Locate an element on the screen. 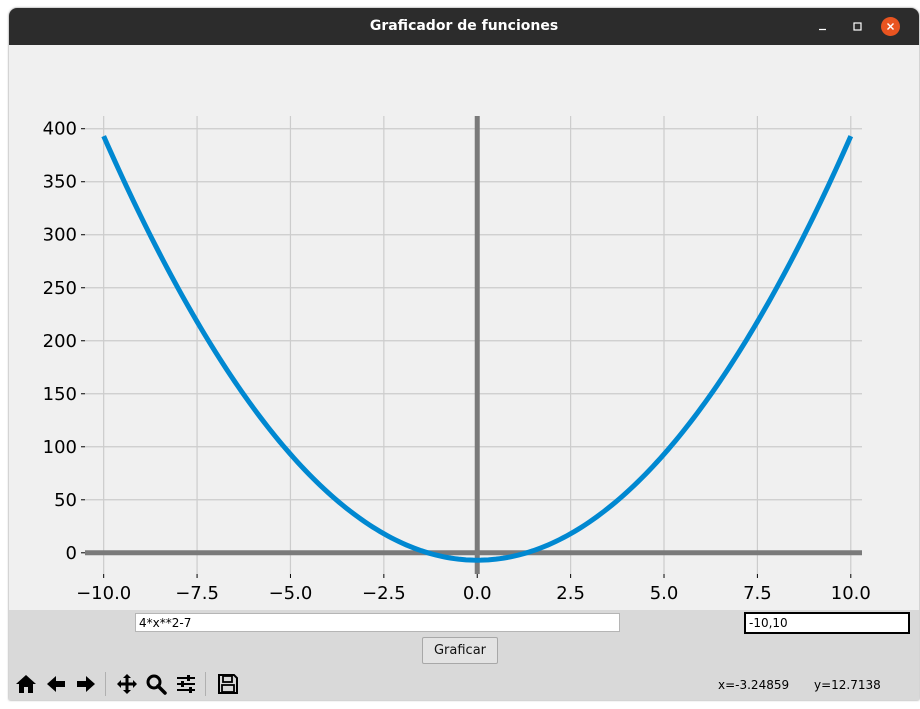  x-tick-labels: −10.0 −7.5 −5.0 −2.5 0.0 2.5 5.0 7.5 10.0 is located at coordinates (473, 589).